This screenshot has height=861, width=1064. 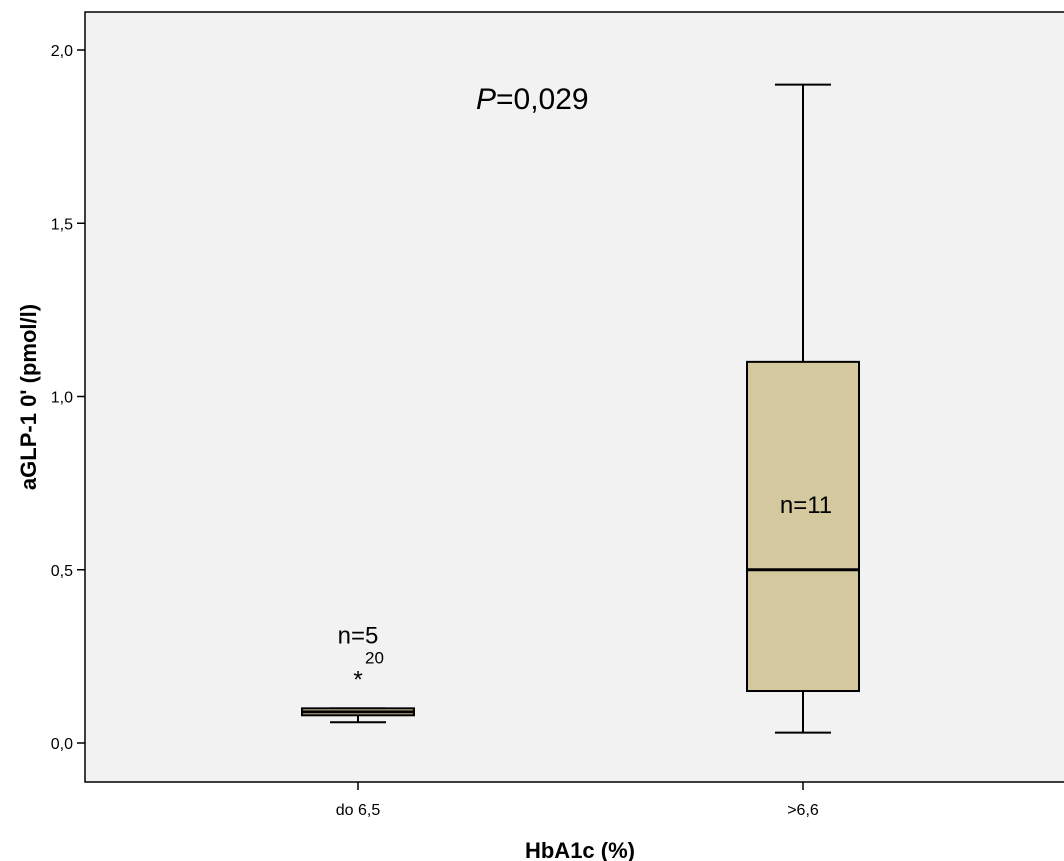 I want to click on p-value: =0,029, so click(x=542, y=99).